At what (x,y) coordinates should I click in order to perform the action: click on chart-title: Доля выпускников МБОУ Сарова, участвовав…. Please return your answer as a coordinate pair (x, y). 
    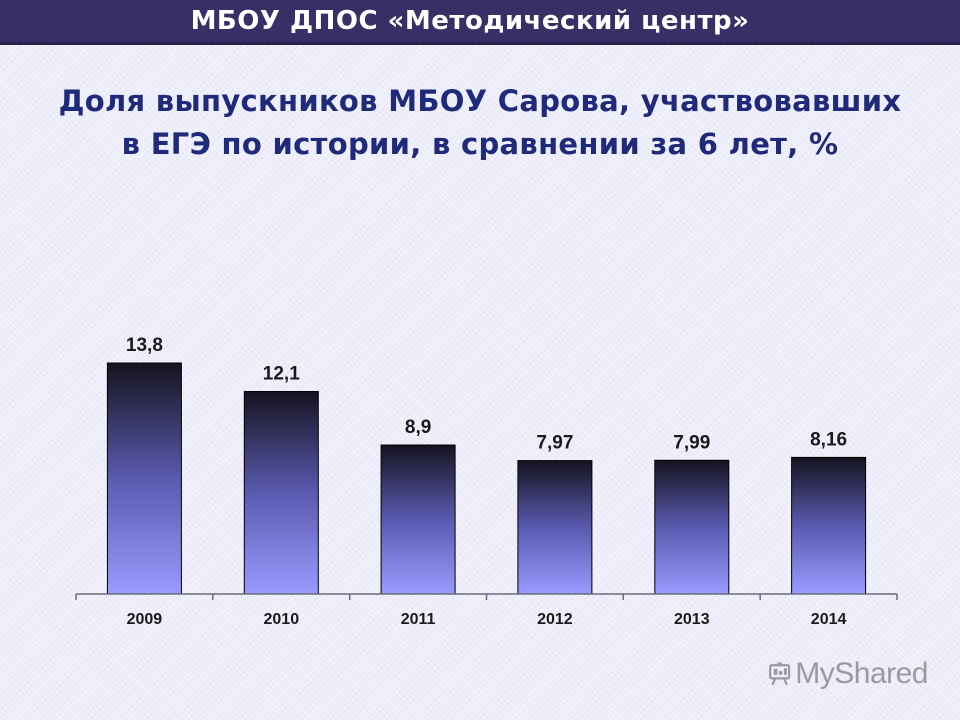
    Looking at the image, I should click on (480, 123).